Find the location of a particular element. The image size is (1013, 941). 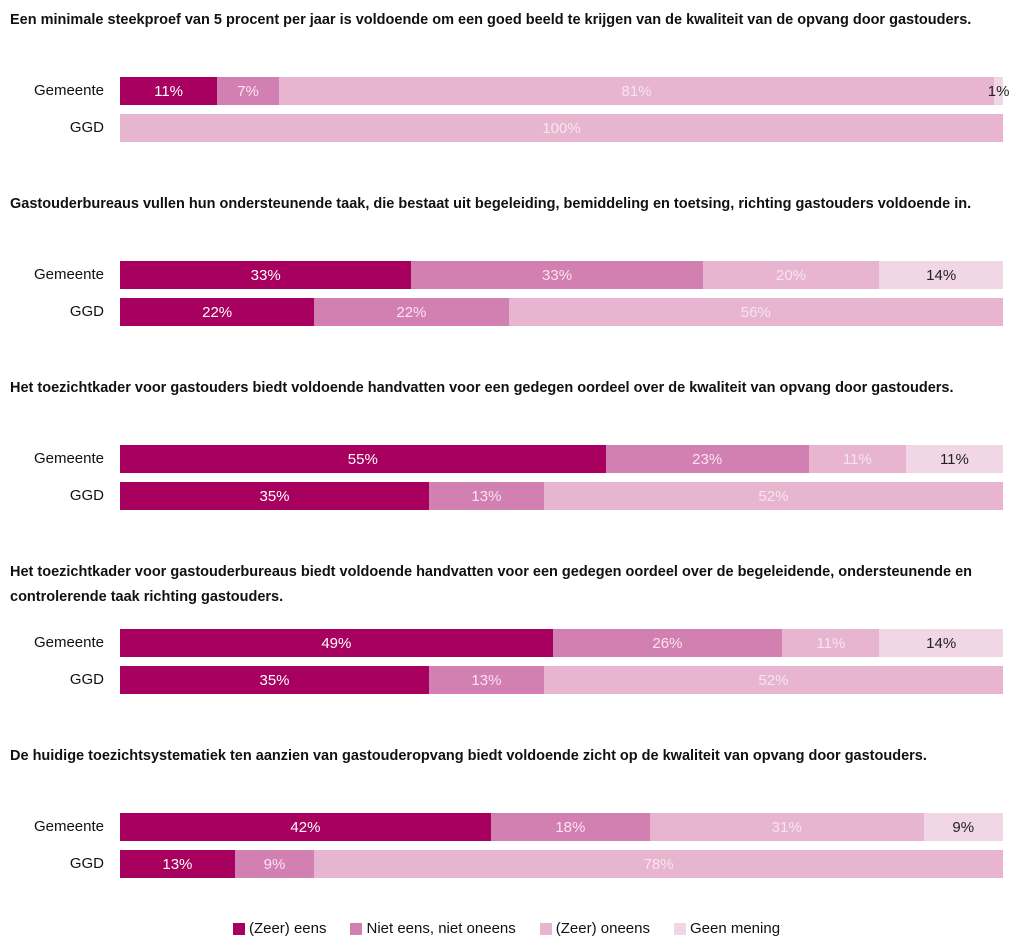

value-label: 20% is located at coordinates (791, 275).